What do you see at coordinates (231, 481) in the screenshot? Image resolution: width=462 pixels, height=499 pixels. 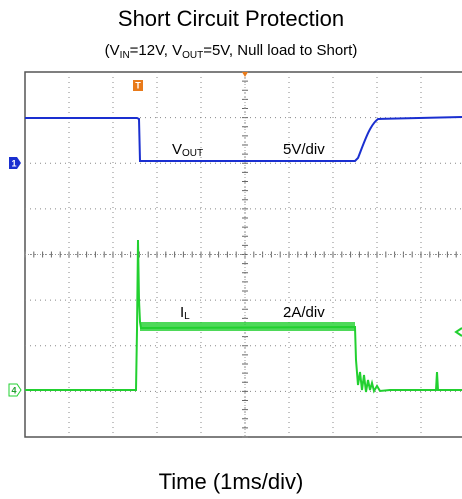 I see `x-axis-label: Time (1ms/div)` at bounding box center [231, 481].